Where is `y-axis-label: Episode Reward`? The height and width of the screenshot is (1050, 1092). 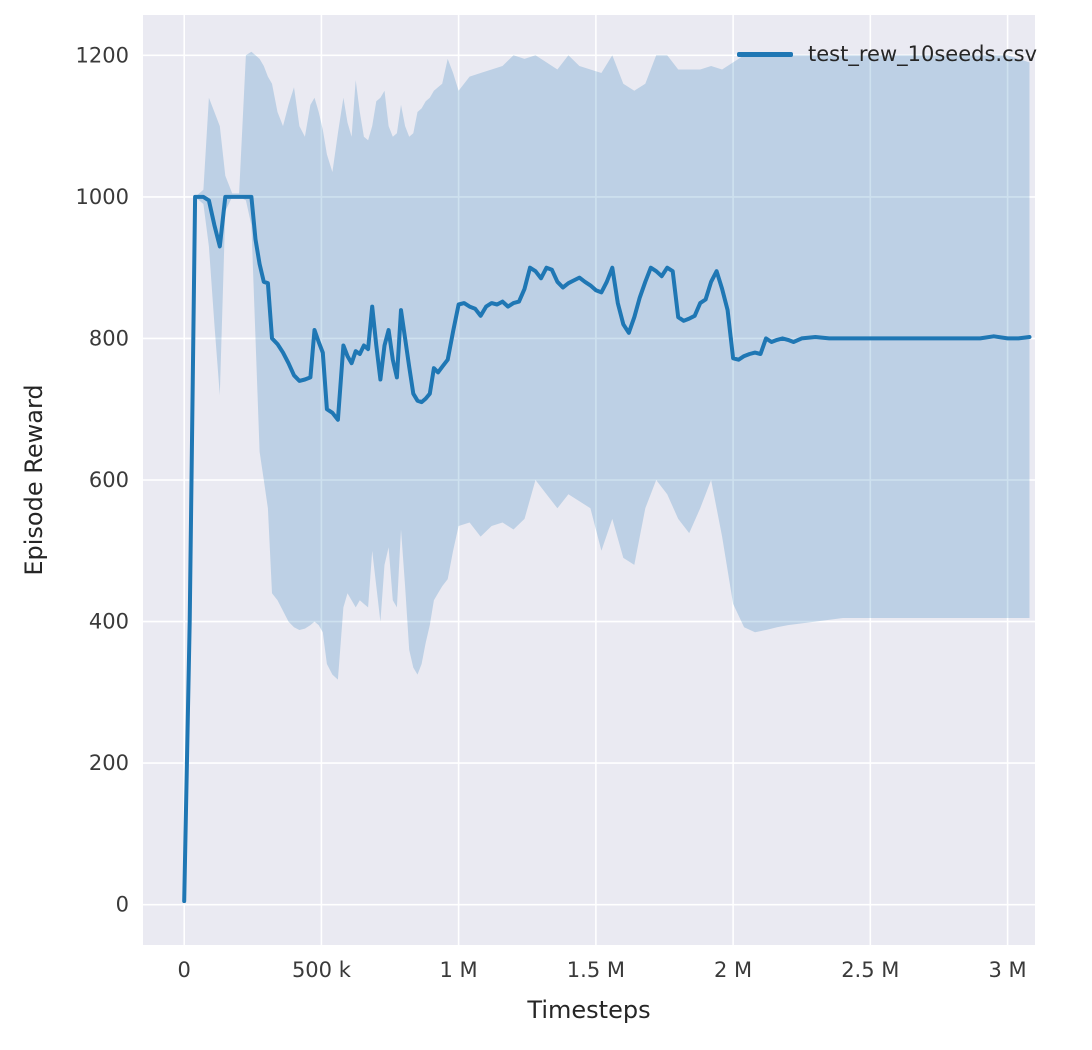 y-axis-label: Episode Reward is located at coordinates (34, 480).